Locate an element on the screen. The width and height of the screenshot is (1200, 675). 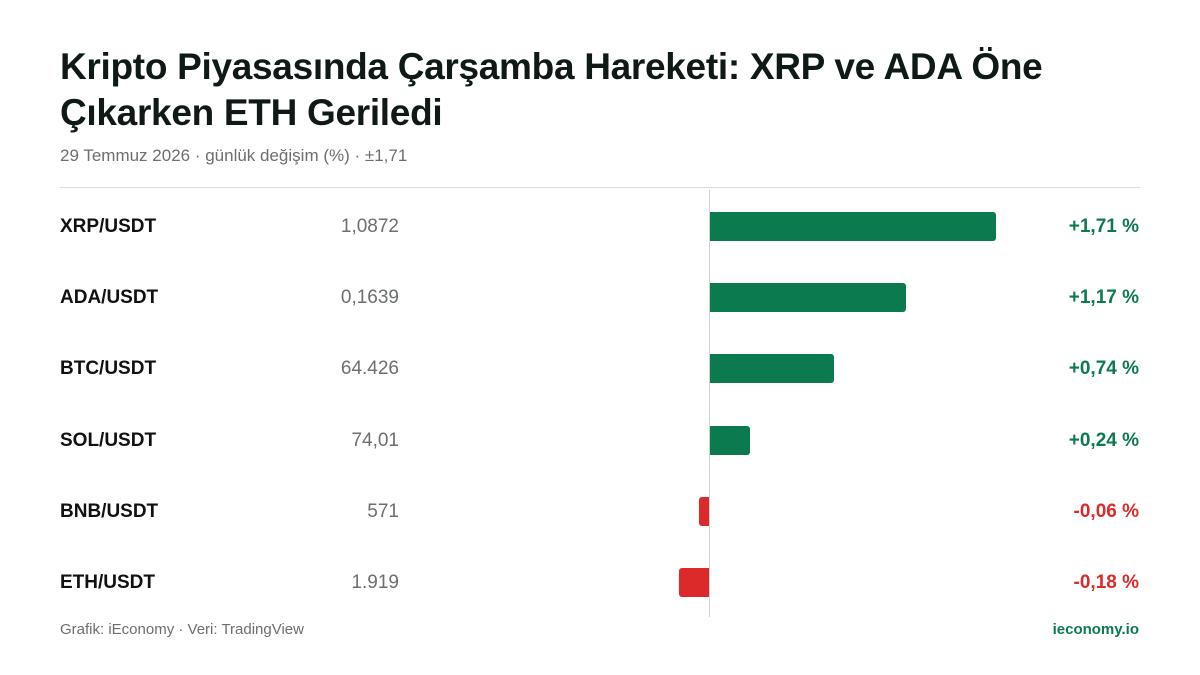
pair-label: BTC/USDT is located at coordinates (108, 369).